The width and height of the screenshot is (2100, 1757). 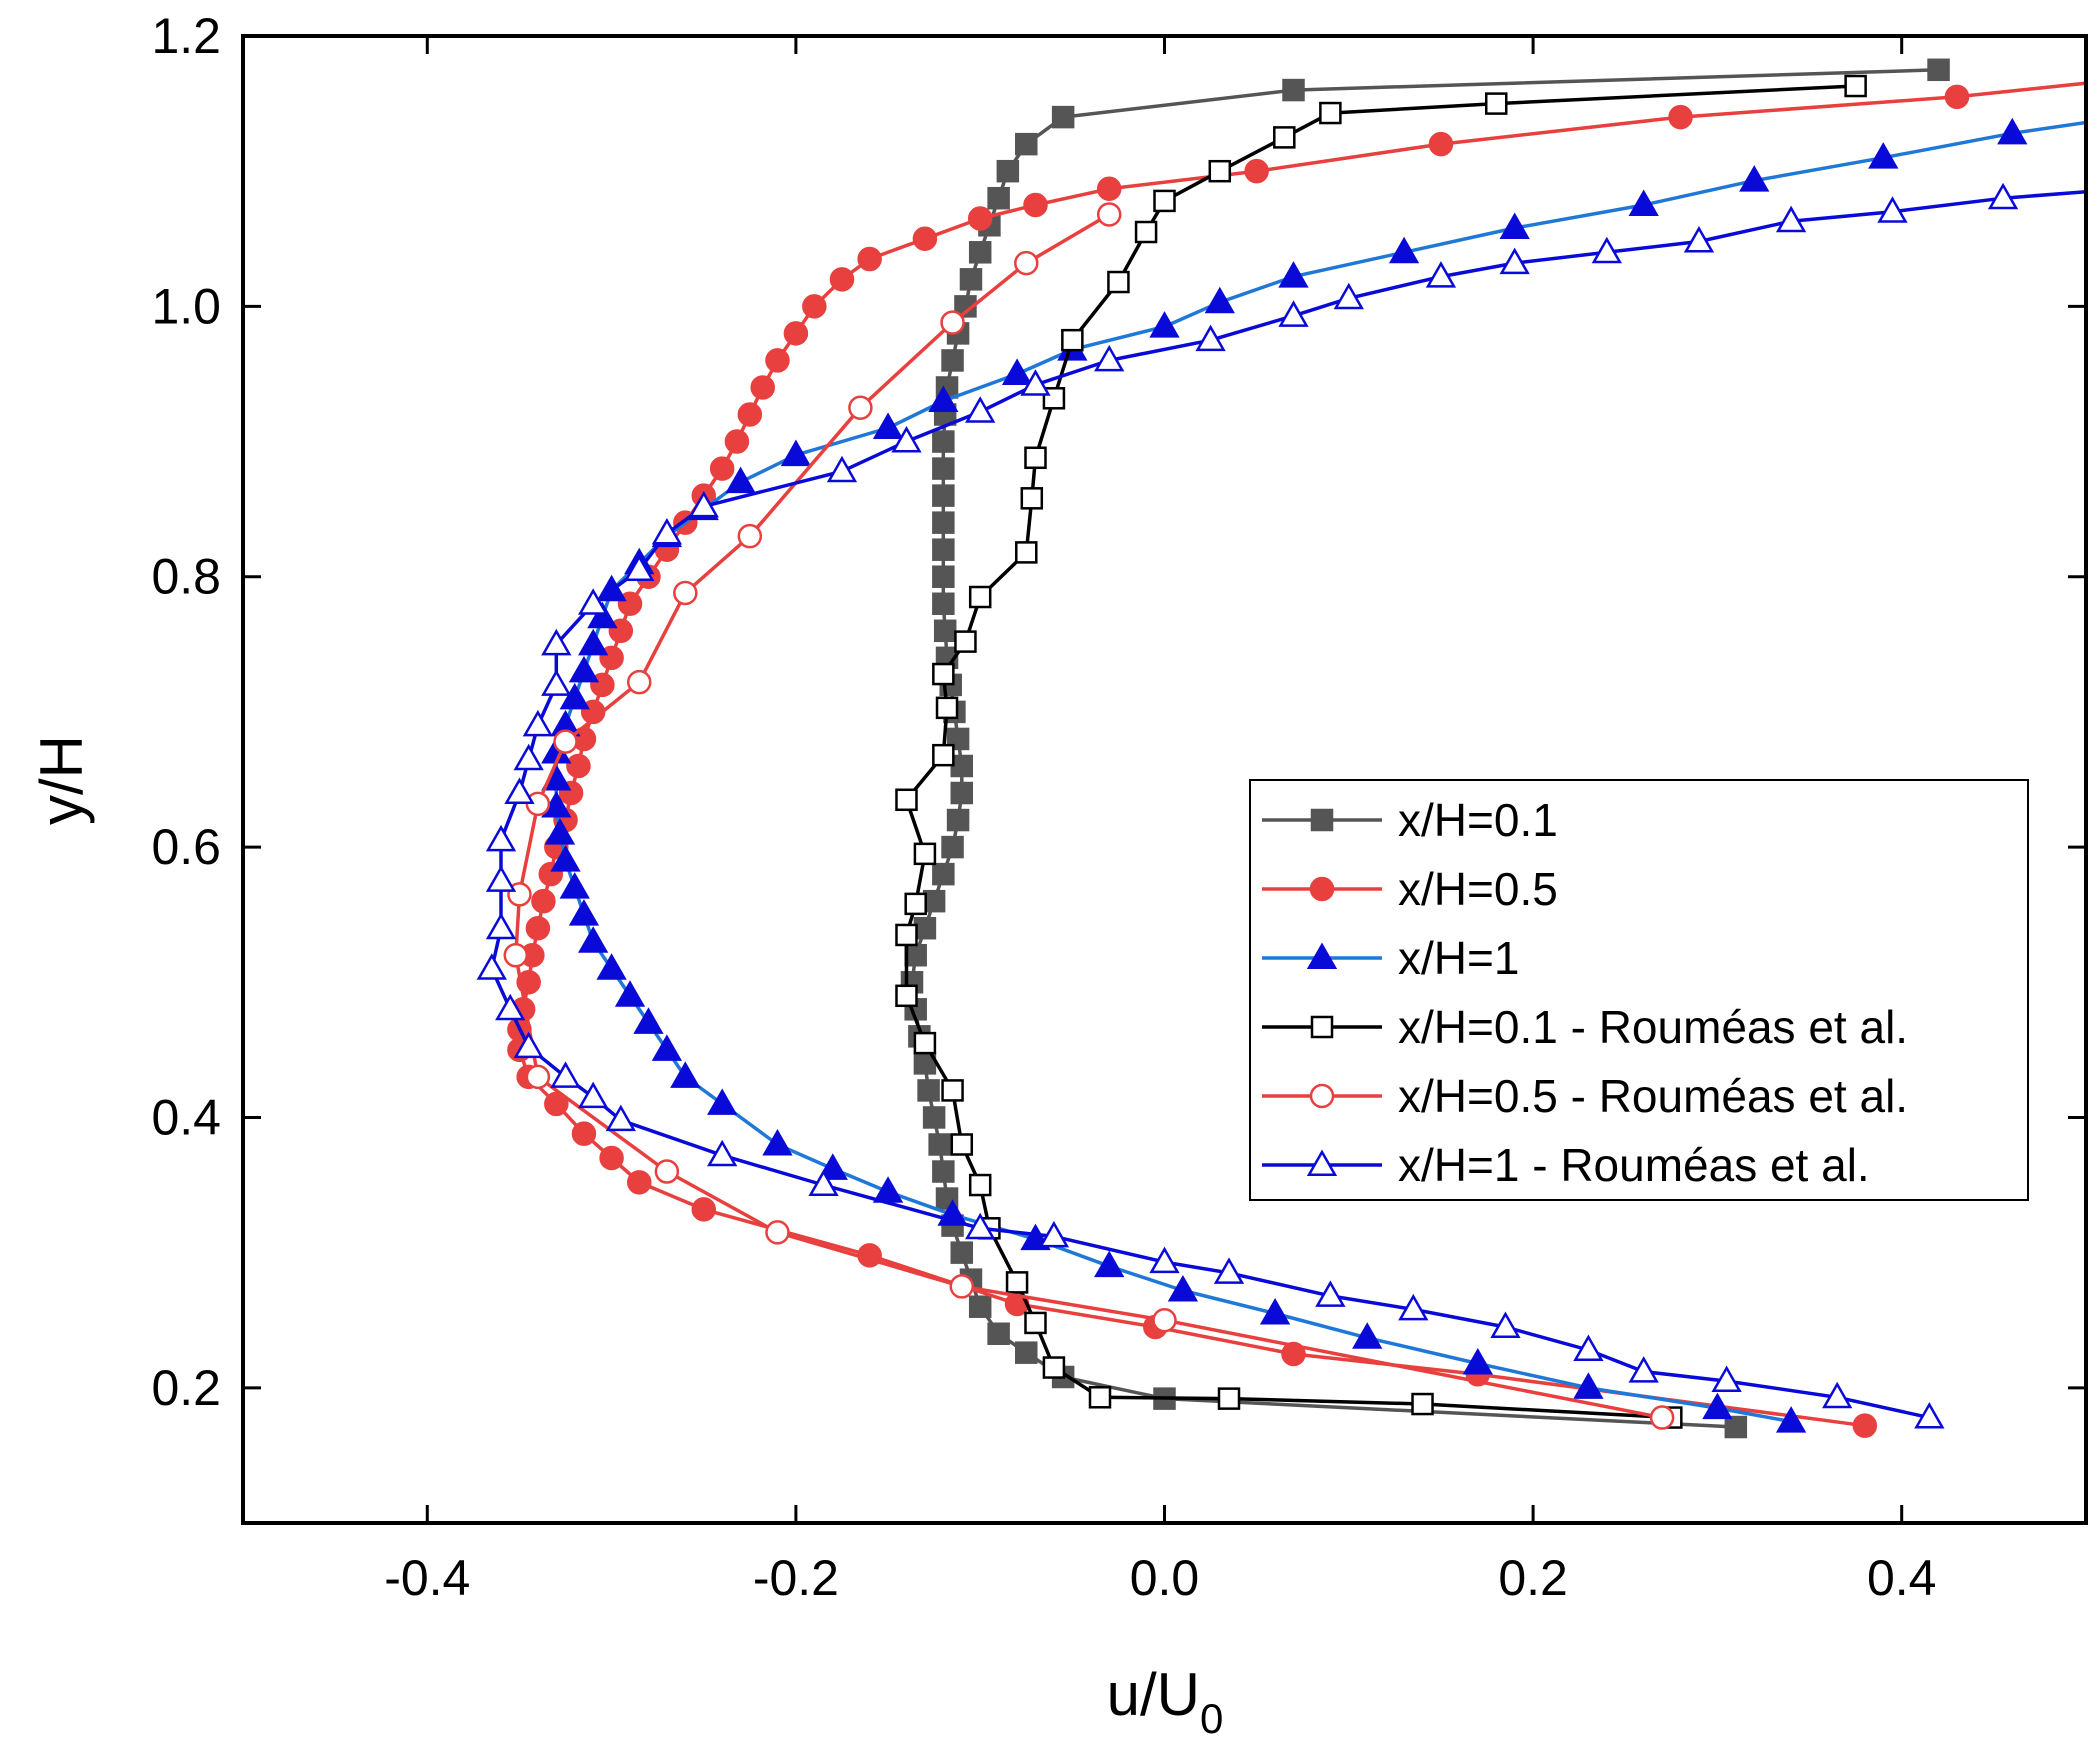 What do you see at coordinates (1478, 889) in the screenshot?
I see `legend-label: x/H=0.5` at bounding box center [1478, 889].